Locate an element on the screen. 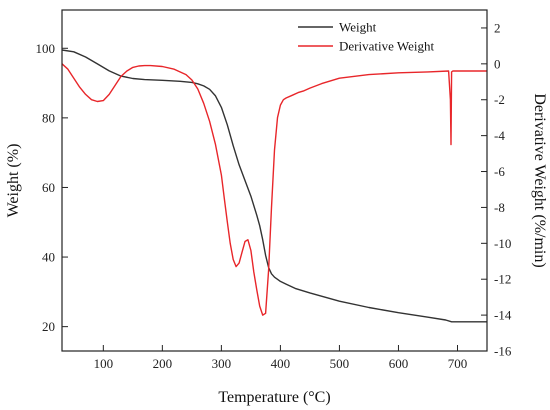 The image size is (550, 410). x-tick-label: 700 is located at coordinates (458, 363).